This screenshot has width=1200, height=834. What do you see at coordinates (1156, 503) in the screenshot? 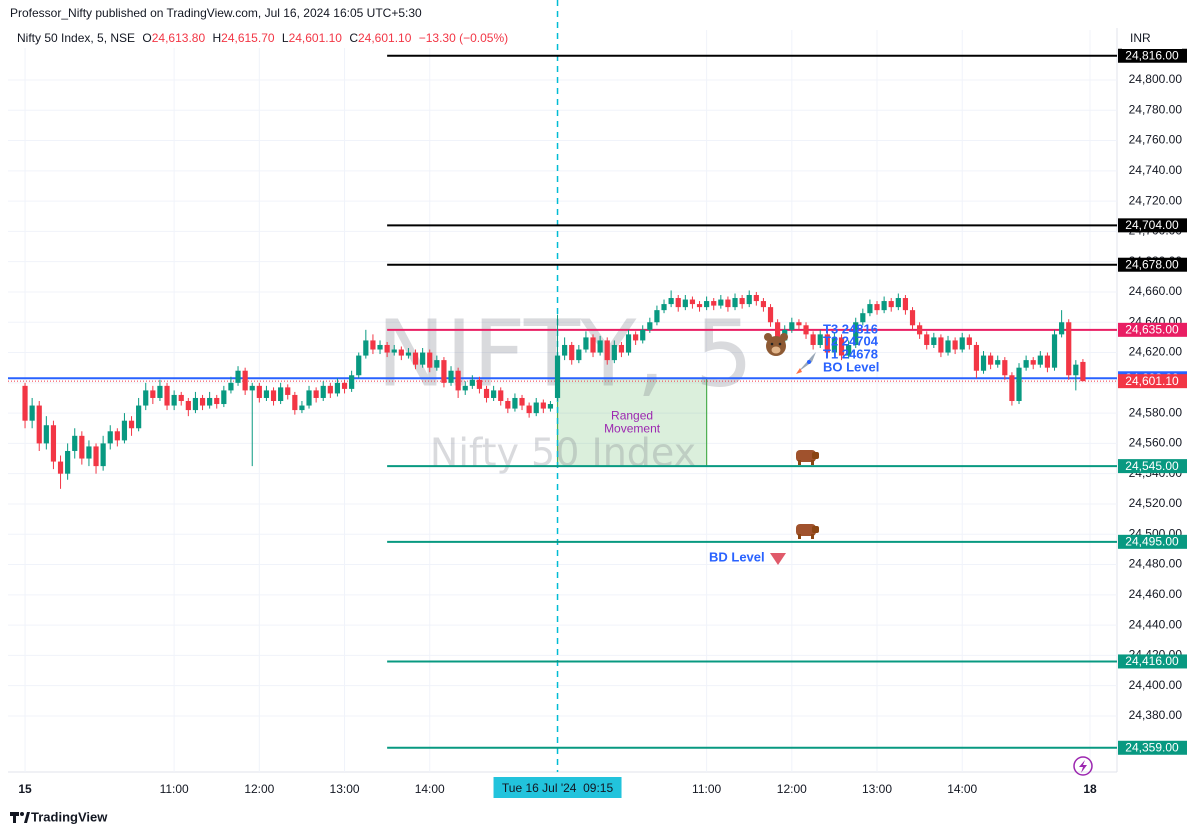
I see `y-tick-label: 24,520.00` at bounding box center [1156, 503].